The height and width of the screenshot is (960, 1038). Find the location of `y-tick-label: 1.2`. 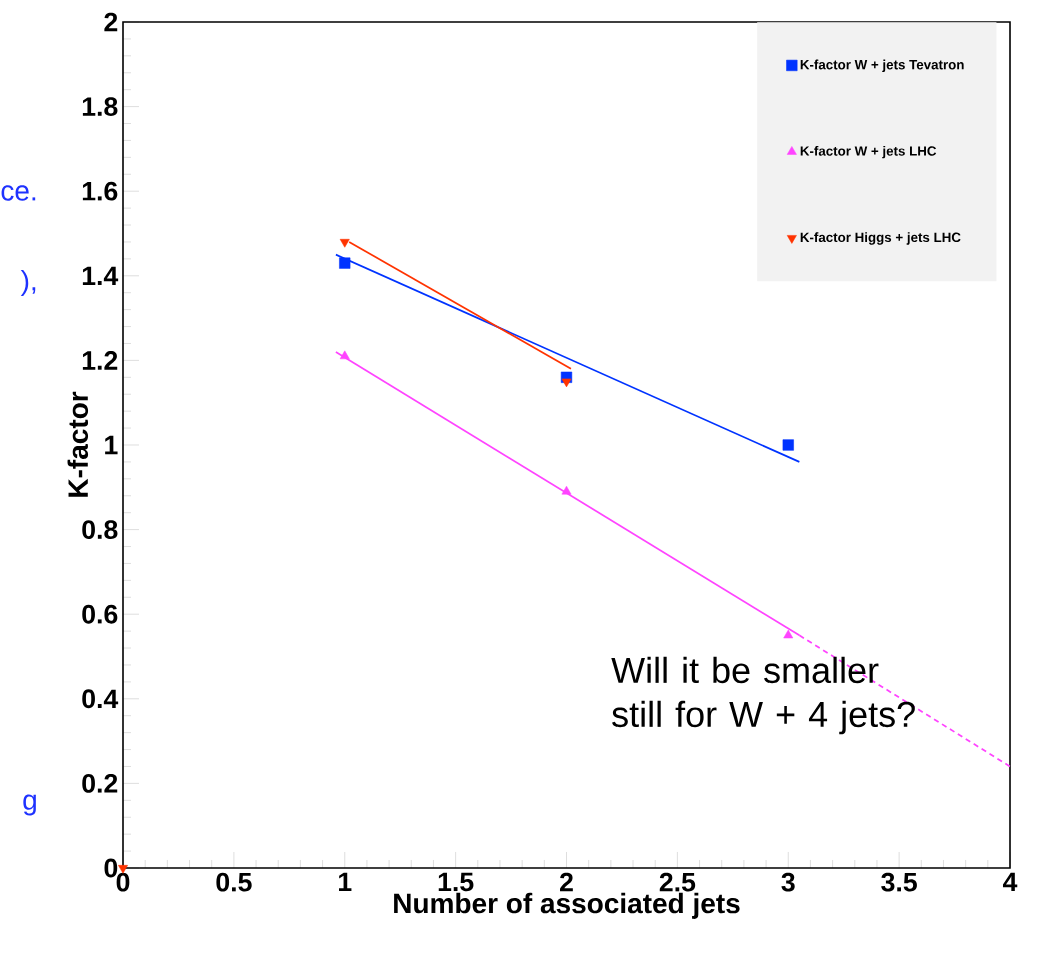

y-tick-label: 1.2 is located at coordinates (100, 360).